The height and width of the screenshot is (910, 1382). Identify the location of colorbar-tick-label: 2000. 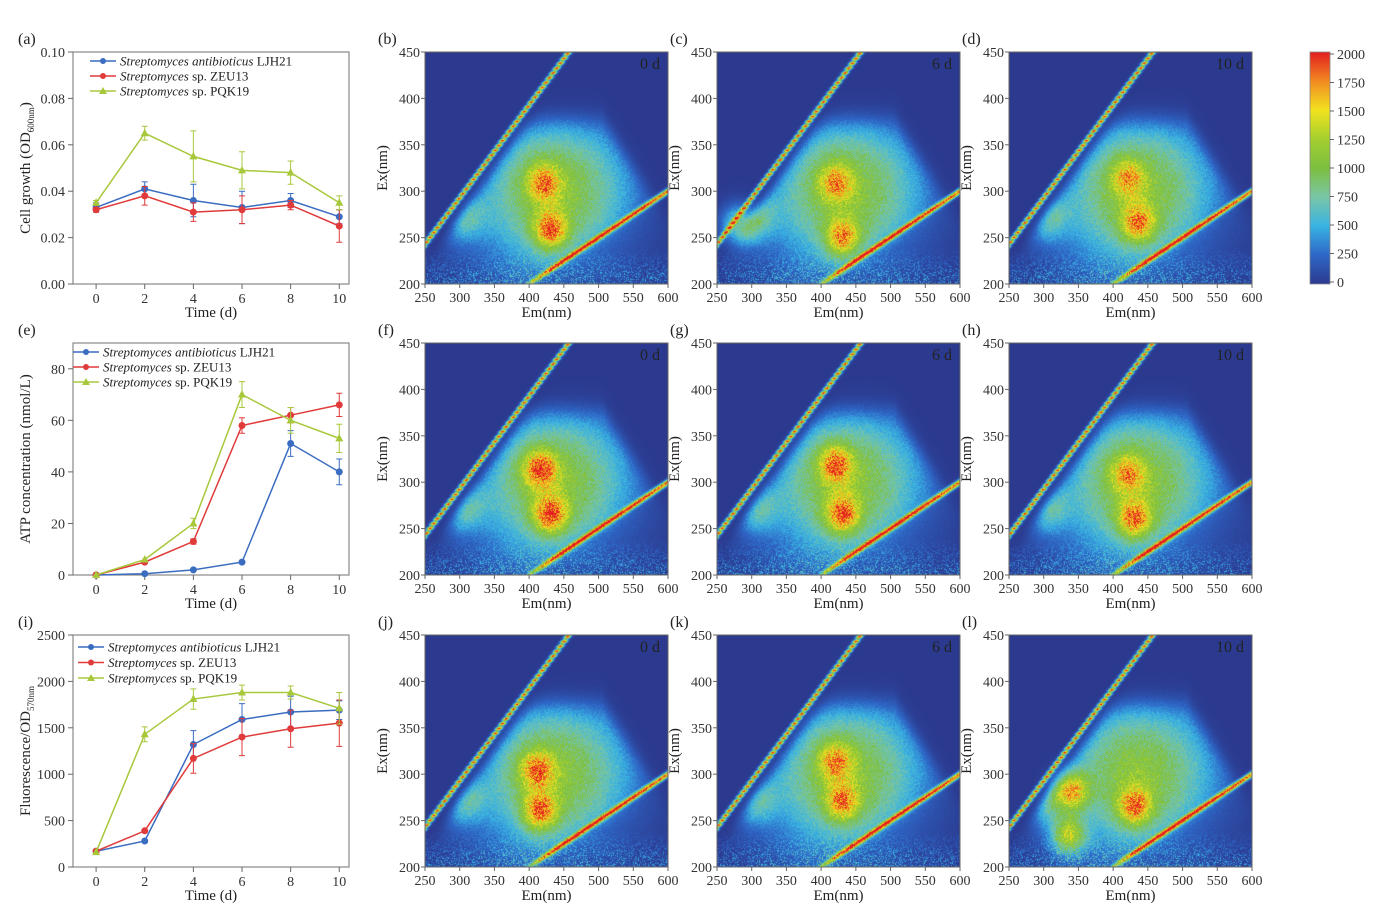
(1351, 55).